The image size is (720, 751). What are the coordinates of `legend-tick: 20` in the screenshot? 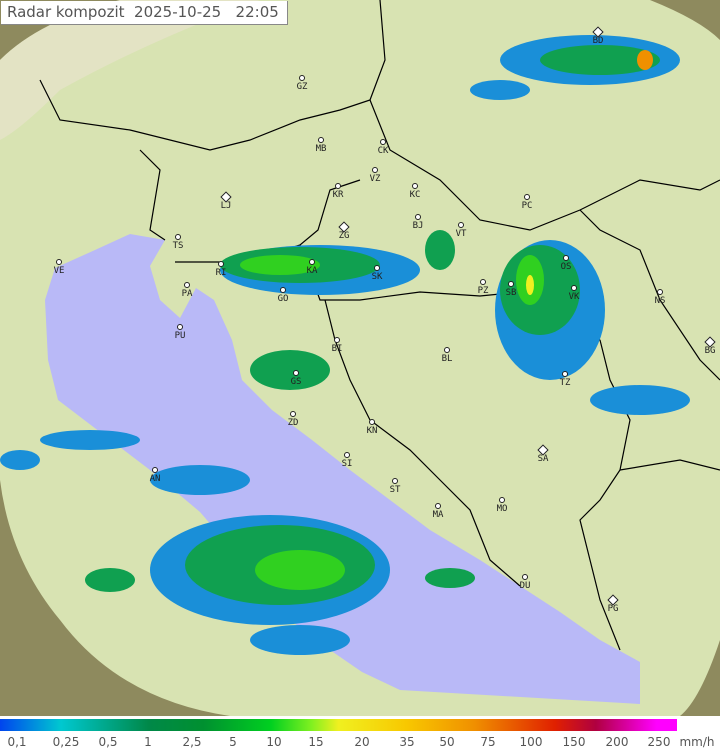 It's located at (362, 742).